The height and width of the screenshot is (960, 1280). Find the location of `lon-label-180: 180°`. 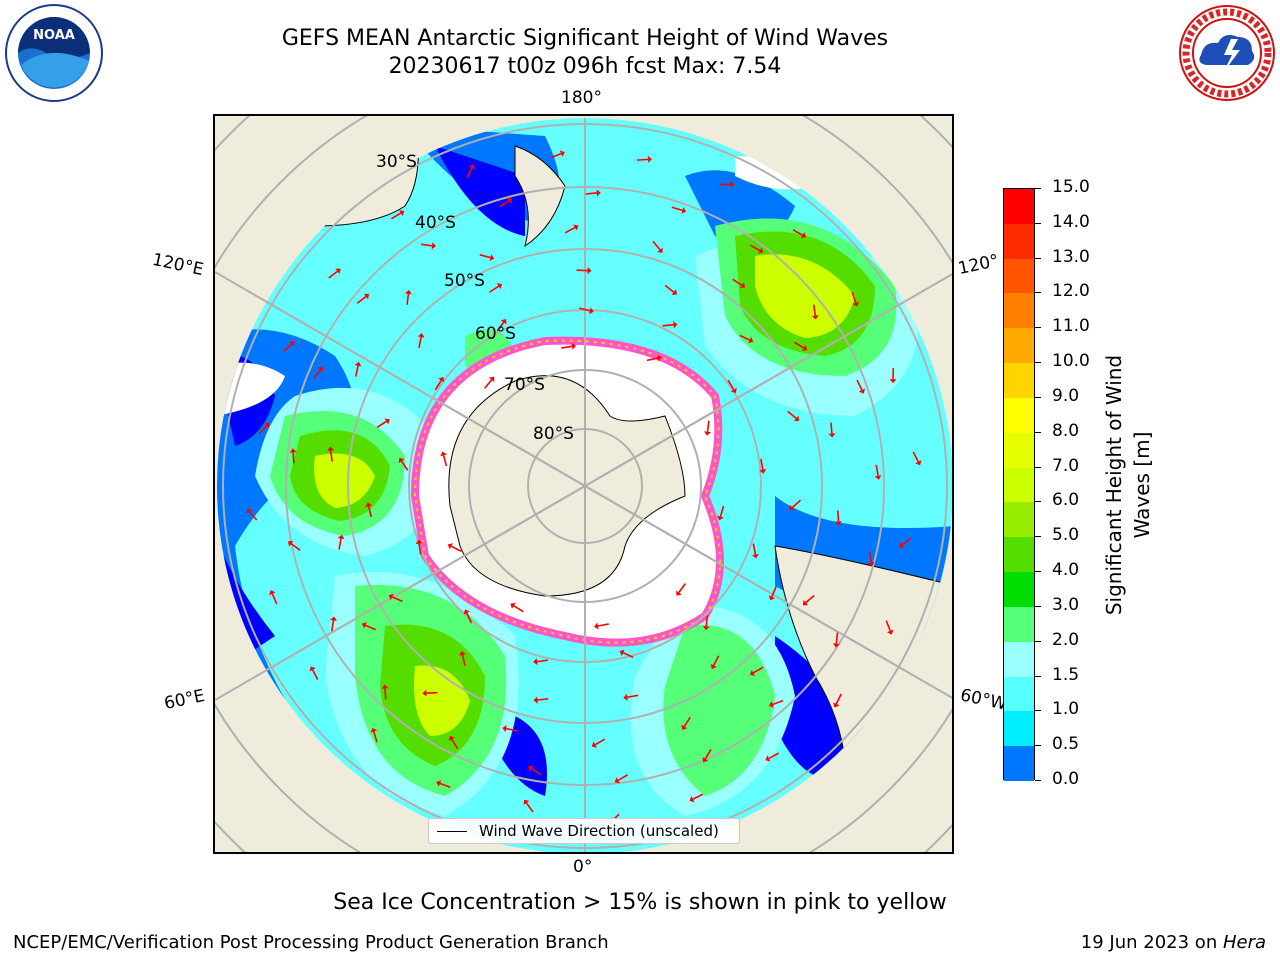

lon-label-180: 180° is located at coordinates (581, 98).